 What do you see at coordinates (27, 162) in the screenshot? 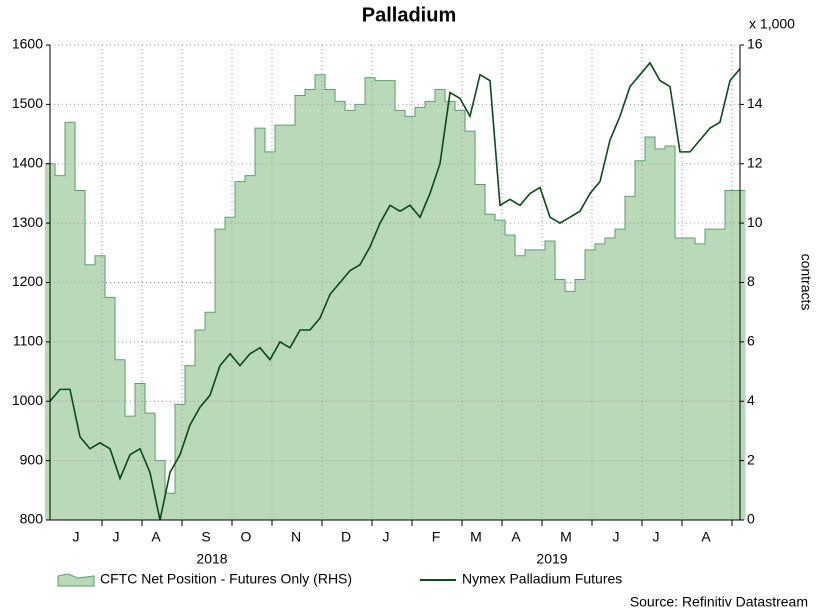
I see `y-tick-label: 1400` at bounding box center [27, 162].